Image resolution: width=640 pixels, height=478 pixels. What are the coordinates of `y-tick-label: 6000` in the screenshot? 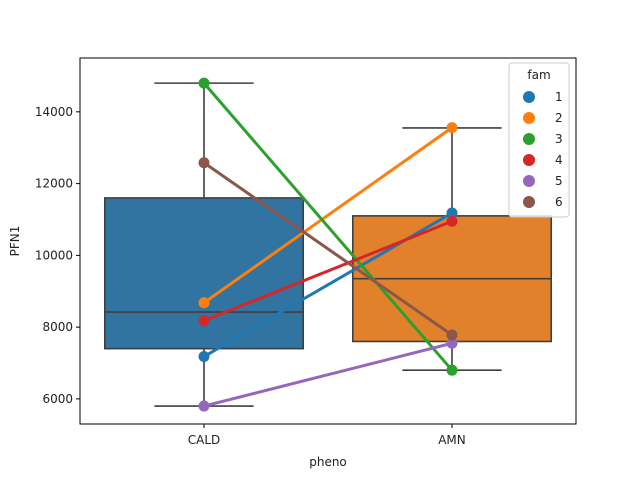 It's located at (57, 399).